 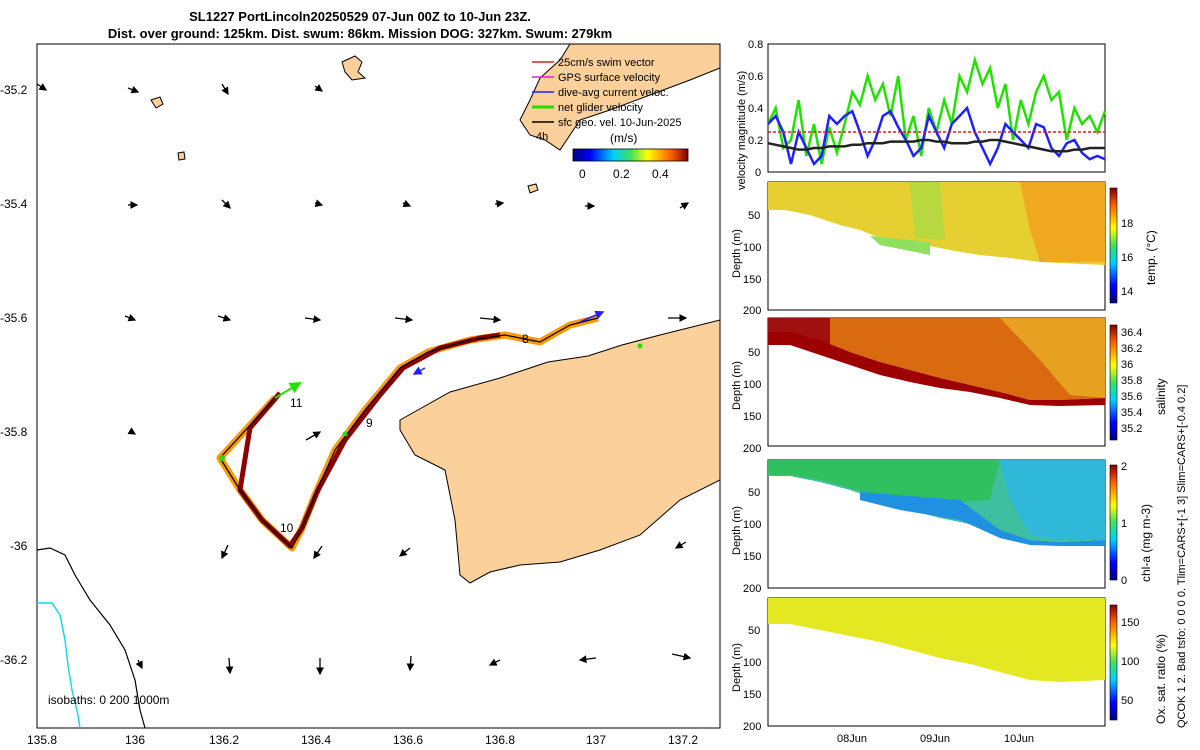 I want to click on lat-tick: -35.4, so click(x=14, y=204).